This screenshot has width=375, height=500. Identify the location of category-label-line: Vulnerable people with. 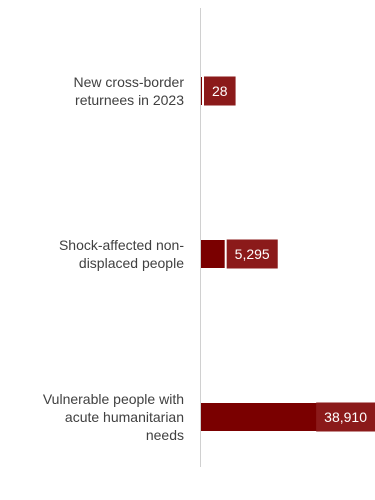
(113, 399).